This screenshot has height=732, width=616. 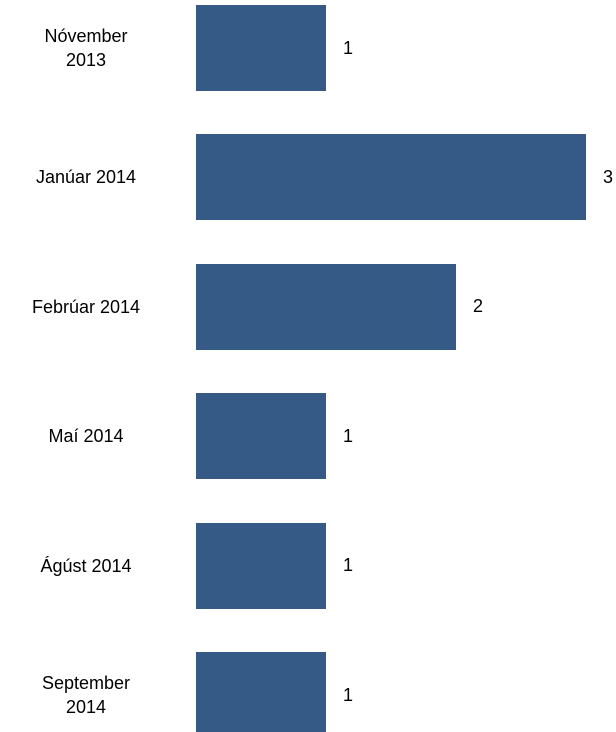 I want to click on category-label: Nóvember 2013, so click(x=86, y=48).